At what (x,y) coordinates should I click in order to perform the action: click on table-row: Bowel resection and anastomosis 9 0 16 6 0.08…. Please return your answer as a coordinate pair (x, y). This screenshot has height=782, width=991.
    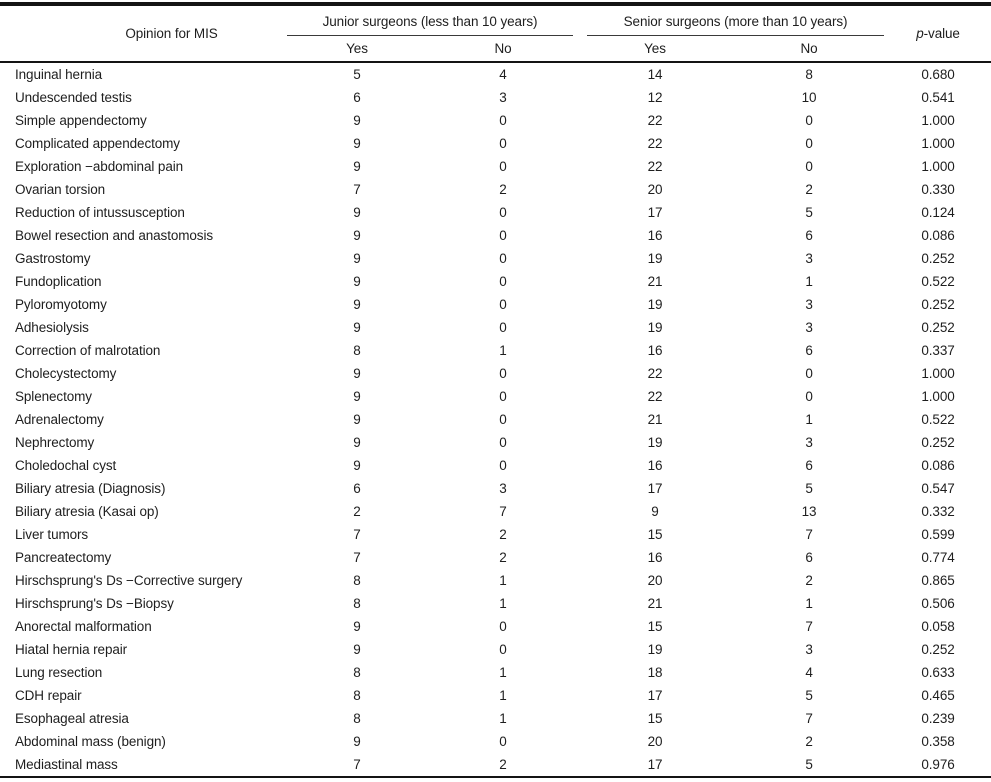
    Looking at the image, I should click on (495, 235).